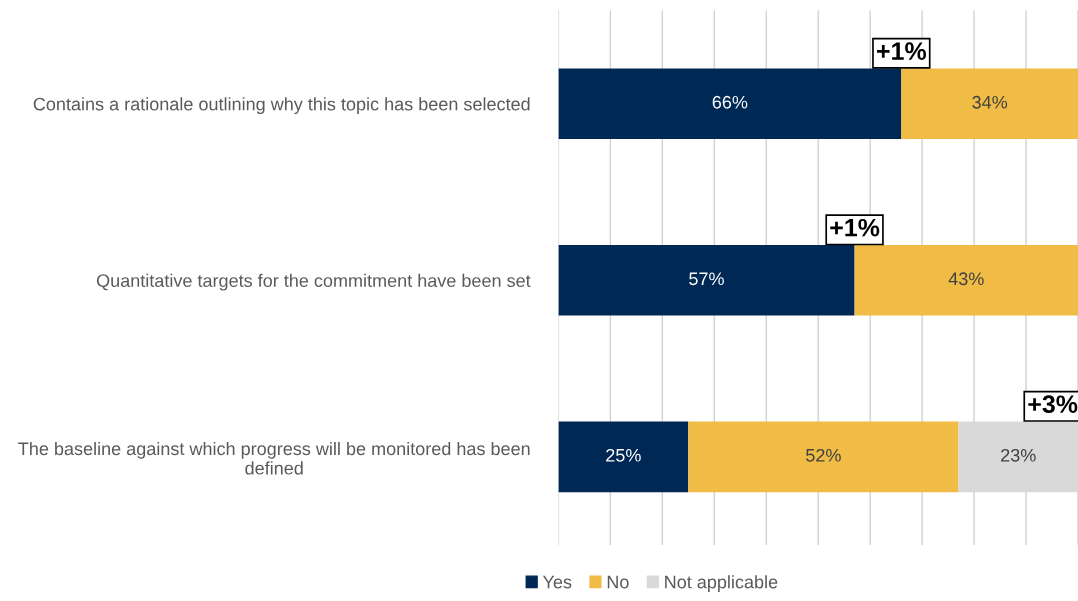 The image size is (1078, 601). I want to click on data-label: 52%, so click(823, 455).